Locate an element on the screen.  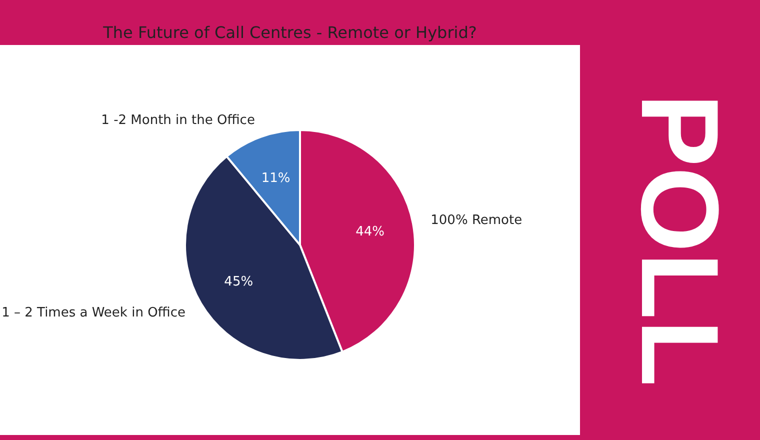
data-label: 11% is located at coordinates (275, 178).